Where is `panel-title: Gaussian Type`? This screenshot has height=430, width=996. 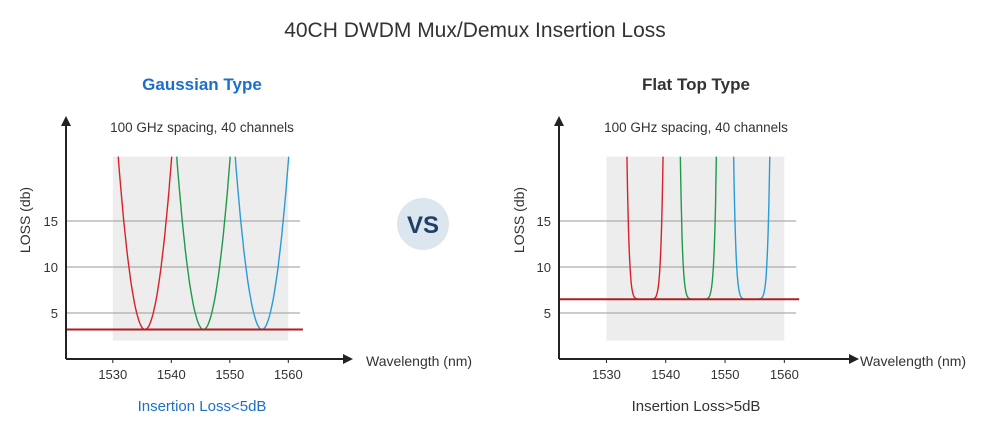
panel-title: Gaussian Type is located at coordinates (202, 84).